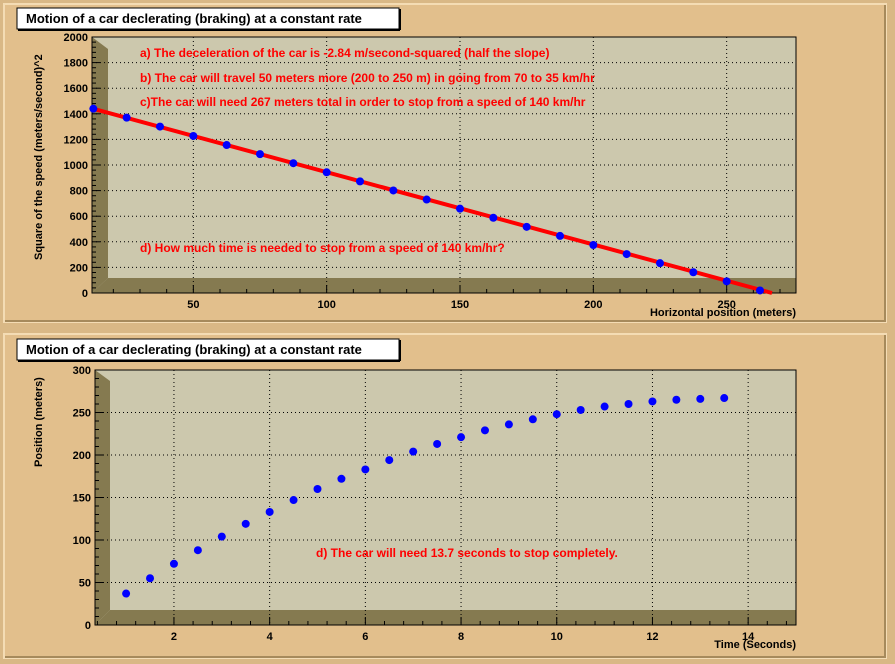  Describe the element at coordinates (85, 584) in the screenshot. I see `y-tick-label: 50` at that location.